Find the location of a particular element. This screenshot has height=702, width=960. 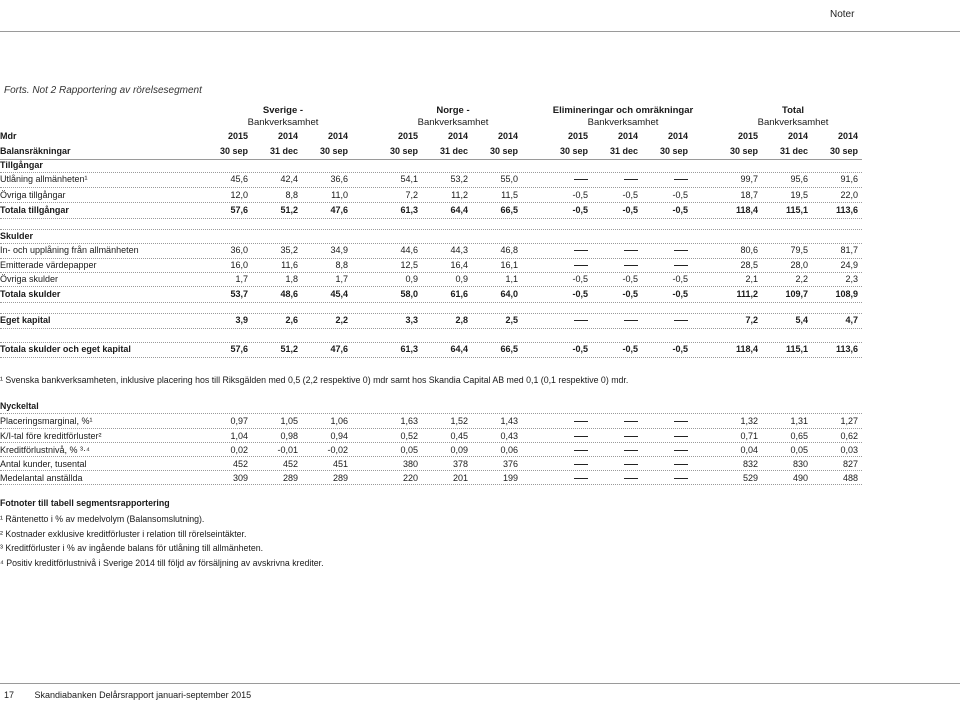

table-cell: 18,7 is located at coordinates (749, 195).